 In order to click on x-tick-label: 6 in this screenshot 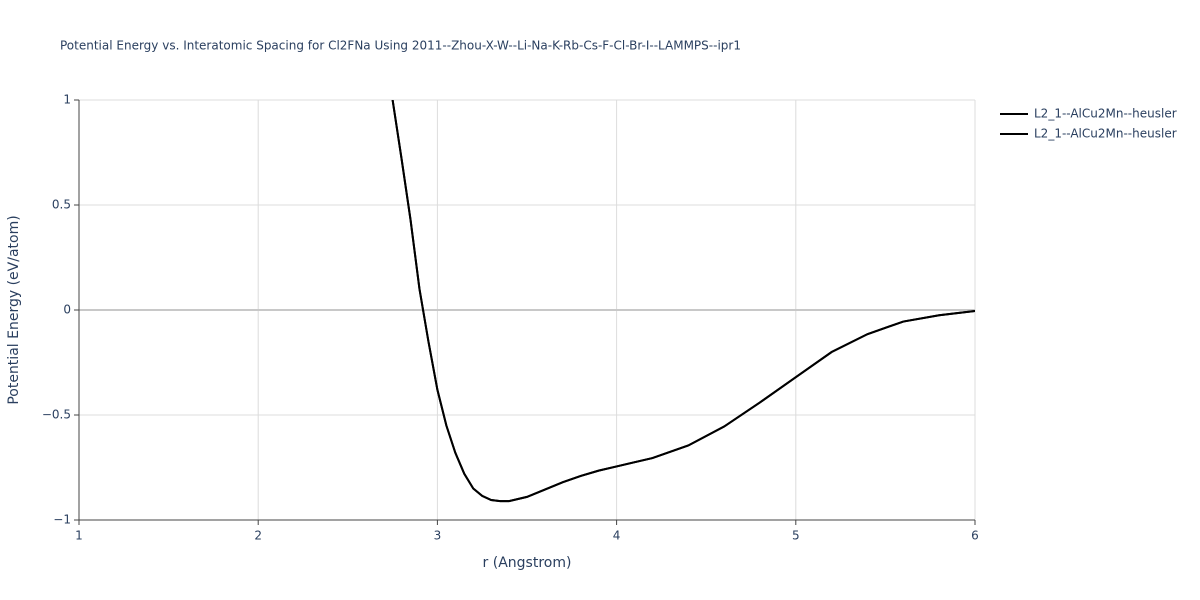, I will do `click(975, 536)`.